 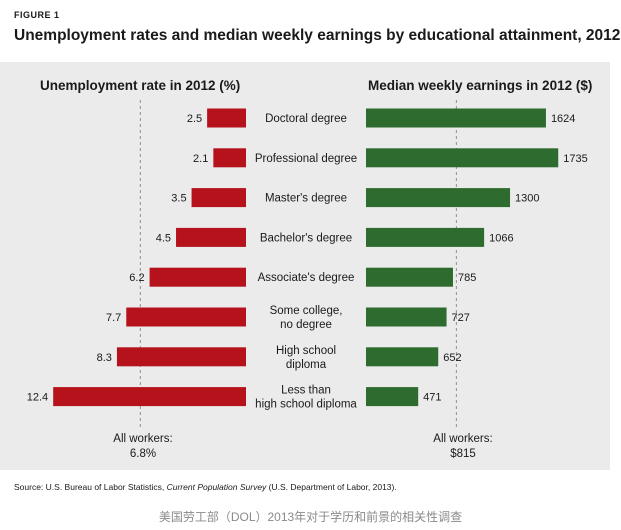 What do you see at coordinates (140, 85) in the screenshot?
I see `unemployment-heading: Unemployment rate in 2012 (%)` at bounding box center [140, 85].